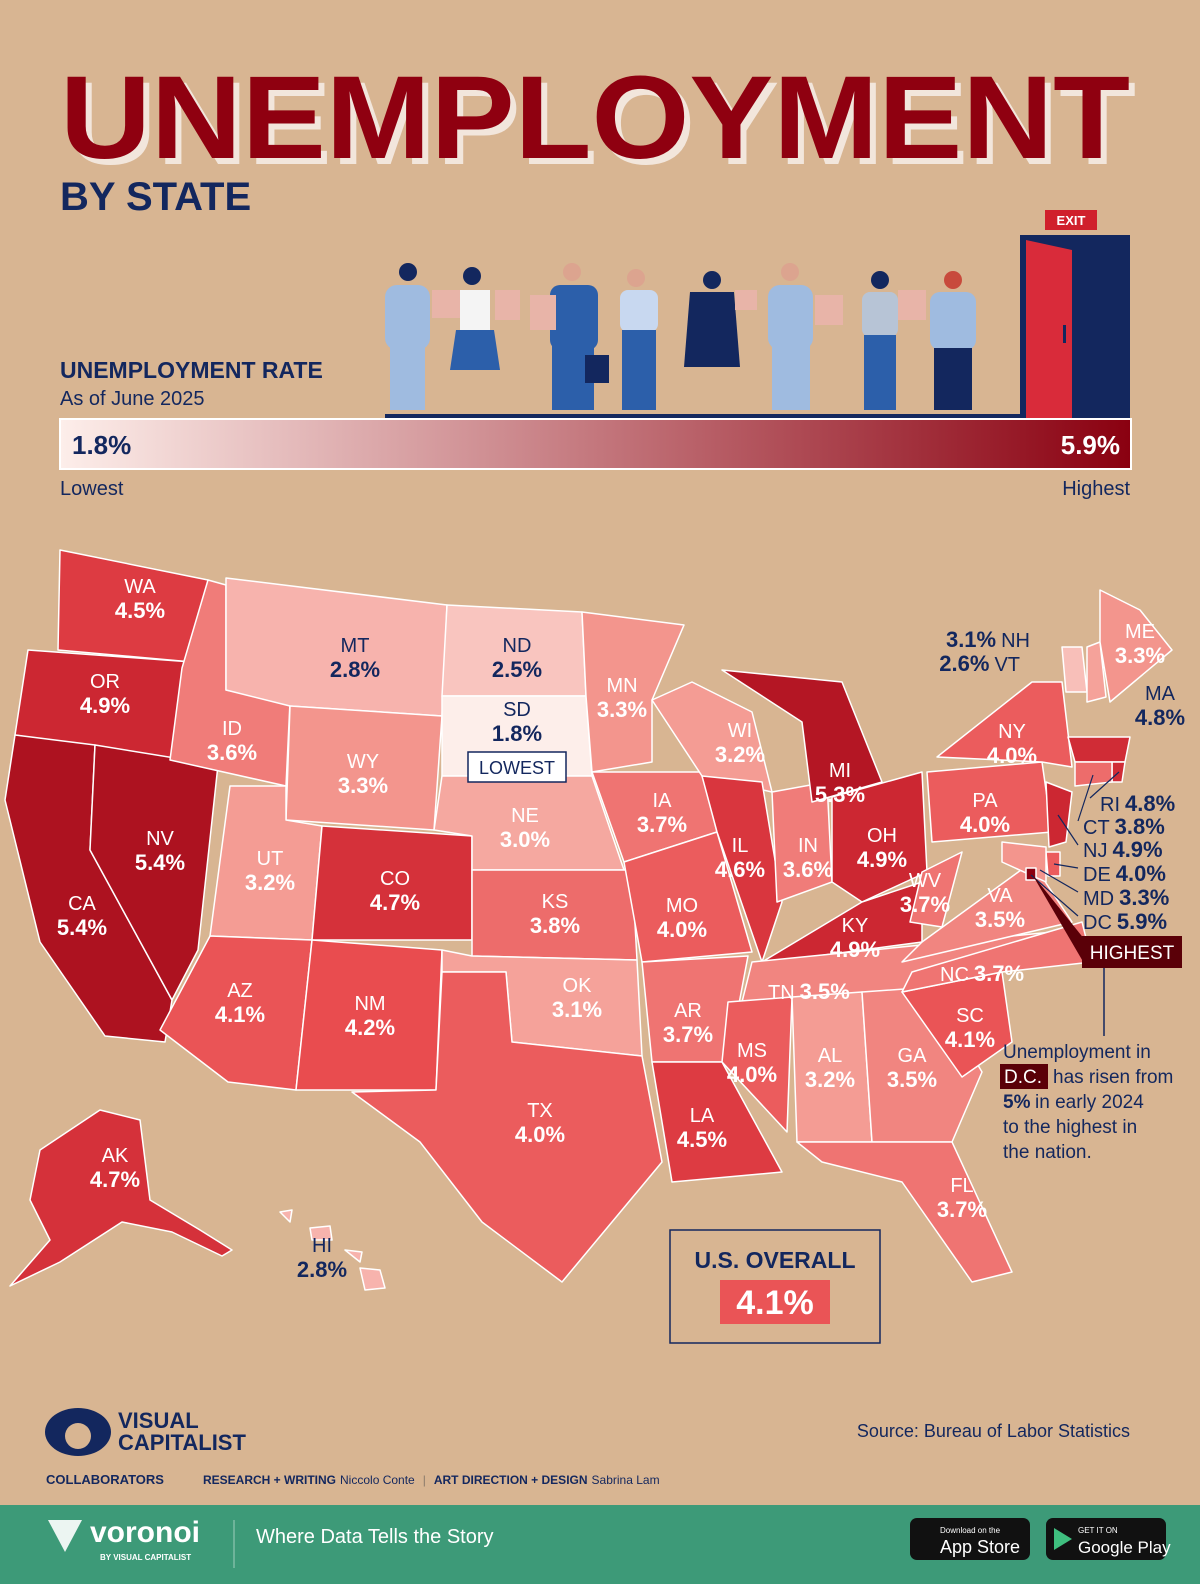 This screenshot has width=1200, height=1584. I want to click on button-small-text: GET IT ON, so click(1098, 1530).